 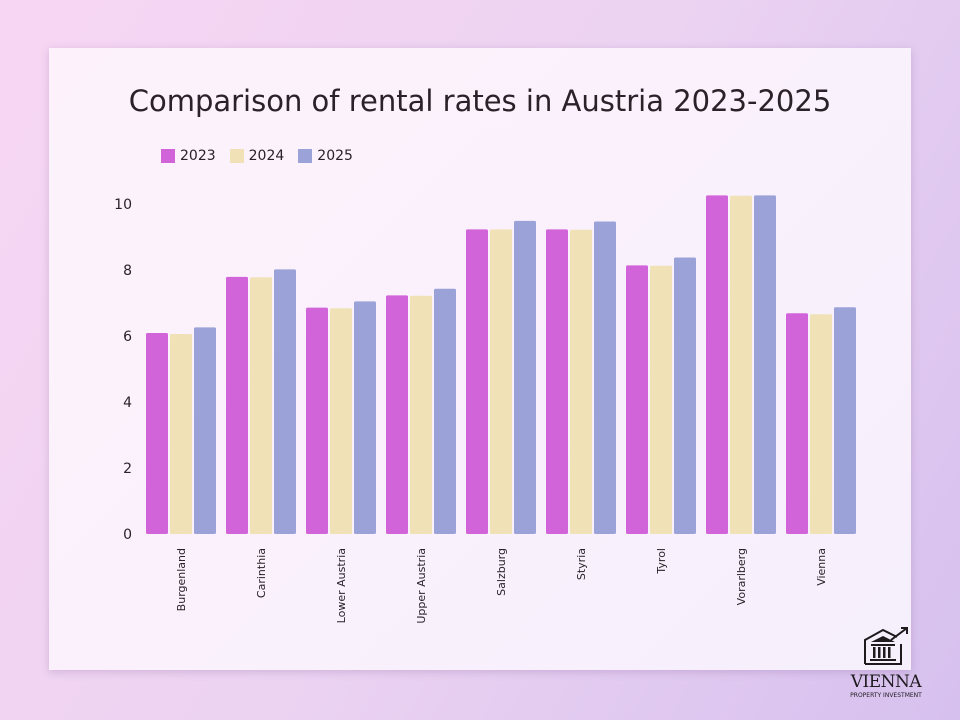 I want to click on legend-item-2023: 2023, so click(x=188, y=156).